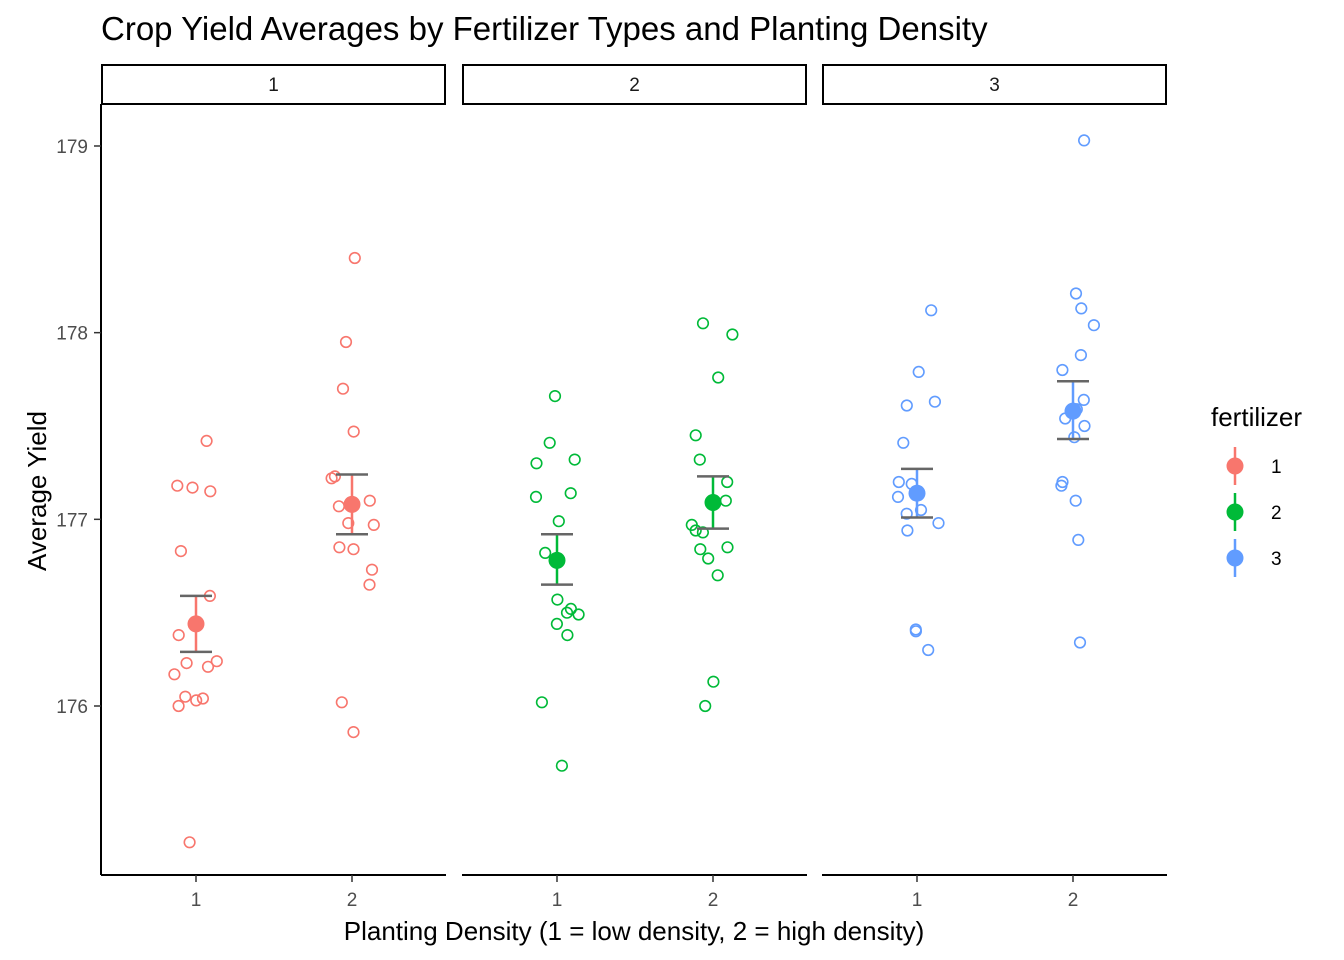 The height and width of the screenshot is (960, 1344). What do you see at coordinates (72, 520) in the screenshot?
I see `y-tick-label: 177` at bounding box center [72, 520].